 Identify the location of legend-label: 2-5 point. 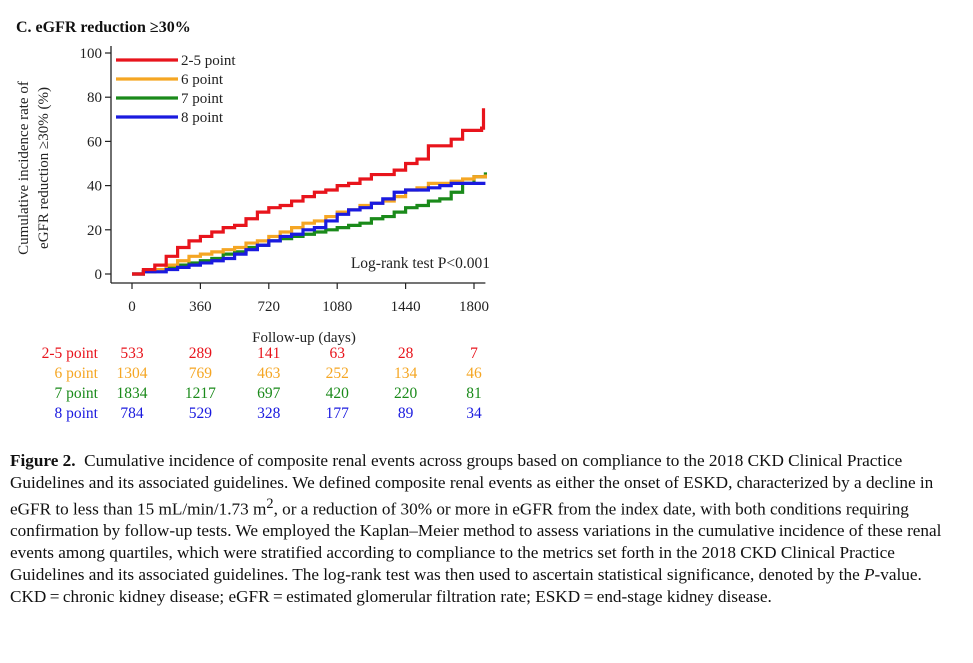
(208, 61).